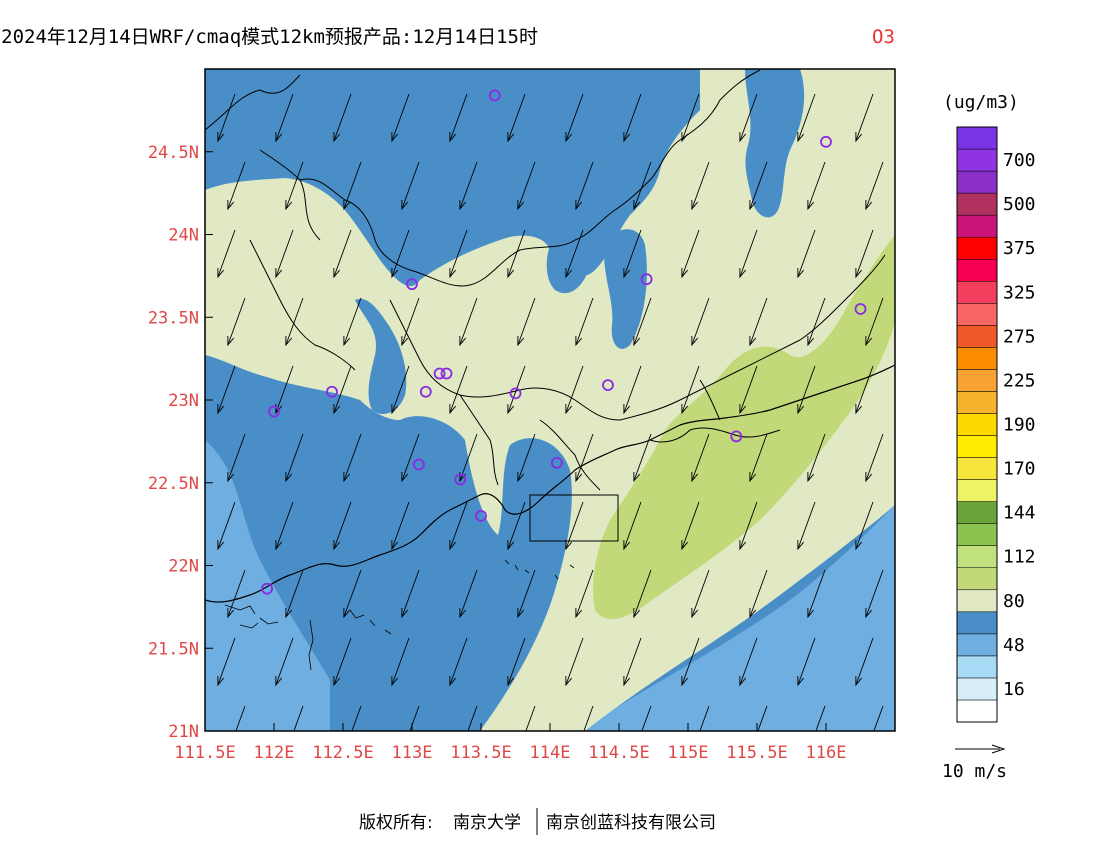 The width and height of the screenshot is (1100, 854). What do you see at coordinates (998, 749) in the screenshot?
I see `wind-reference-arrowhead` at bounding box center [998, 749].